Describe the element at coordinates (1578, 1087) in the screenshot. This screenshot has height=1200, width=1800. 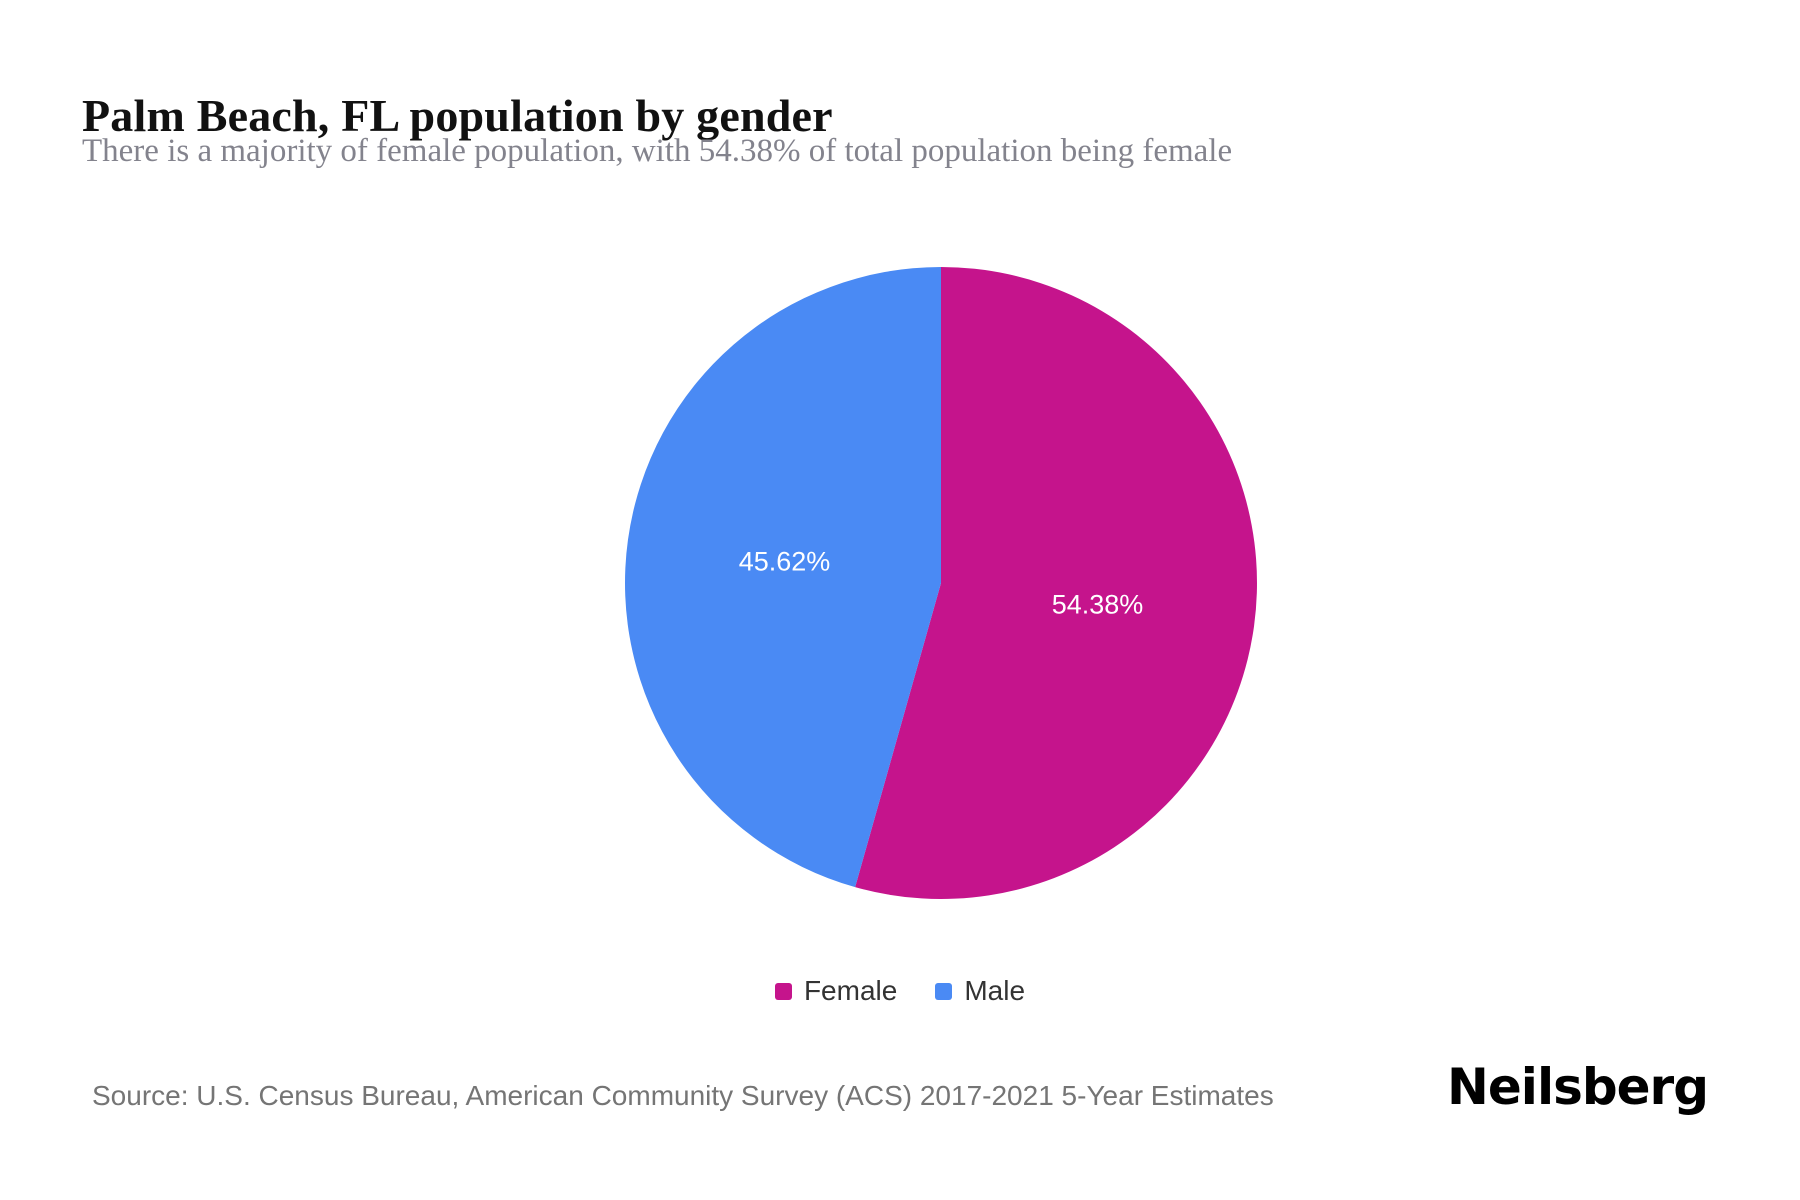
I see `brand-logo: Neilsberg` at that location.